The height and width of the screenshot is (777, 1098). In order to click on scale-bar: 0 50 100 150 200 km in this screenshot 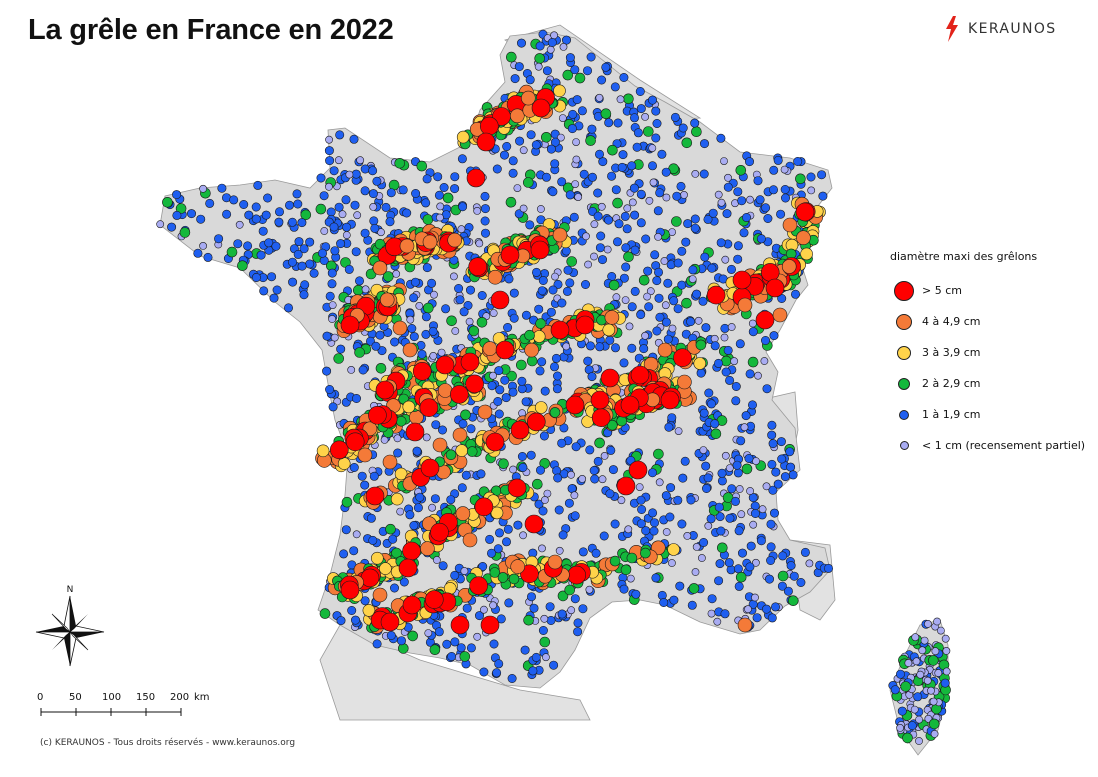, I will do `click(123, 705)`.